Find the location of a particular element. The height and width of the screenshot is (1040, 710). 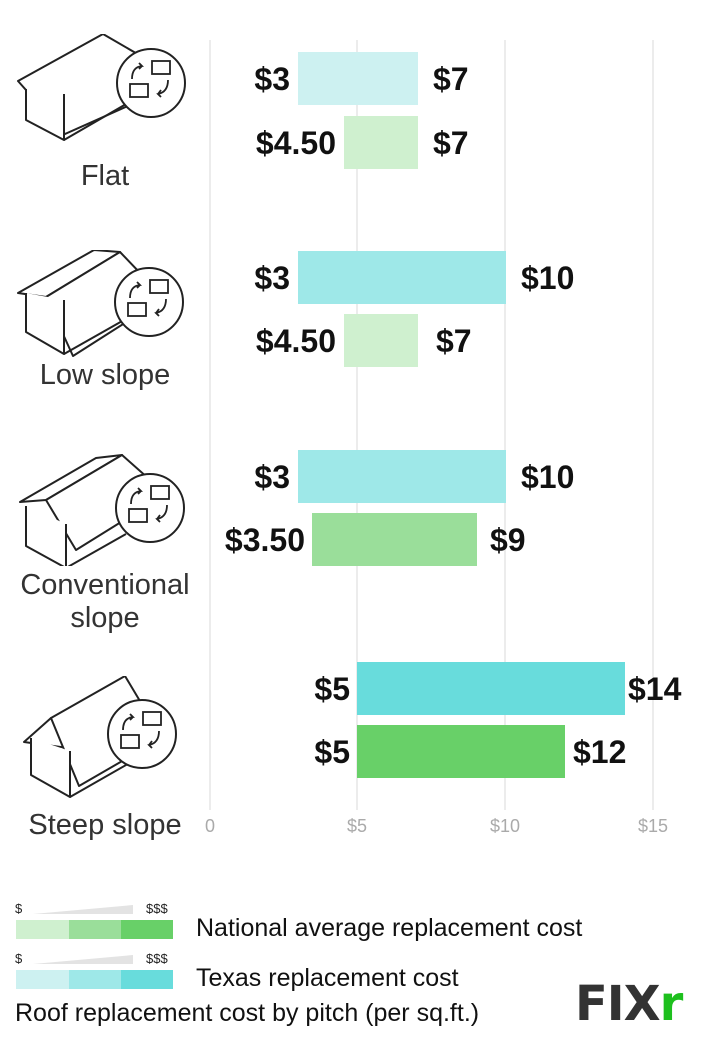

value-conventional-slope-texas-low: $3 is located at coordinates (272, 477).